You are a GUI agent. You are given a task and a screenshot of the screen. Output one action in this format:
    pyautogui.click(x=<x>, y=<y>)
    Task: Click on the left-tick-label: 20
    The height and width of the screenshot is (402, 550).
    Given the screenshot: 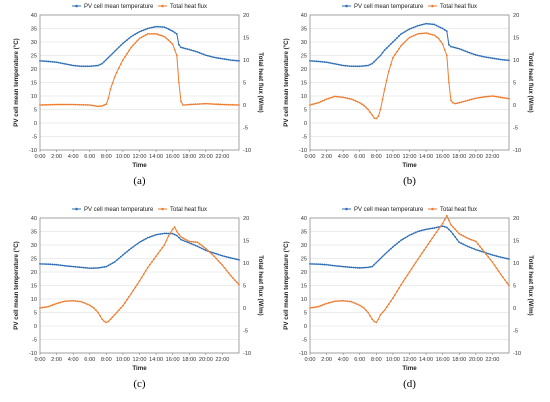 What is the action you would take?
    pyautogui.click(x=304, y=70)
    